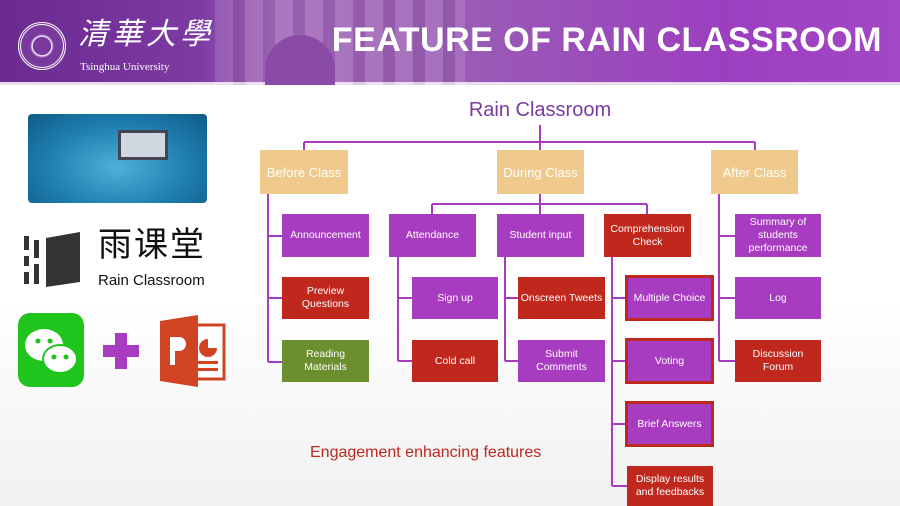 The height and width of the screenshot is (506, 900). Describe the element at coordinates (52, 259) in the screenshot. I see `rain-classroom-mark-icon` at that location.